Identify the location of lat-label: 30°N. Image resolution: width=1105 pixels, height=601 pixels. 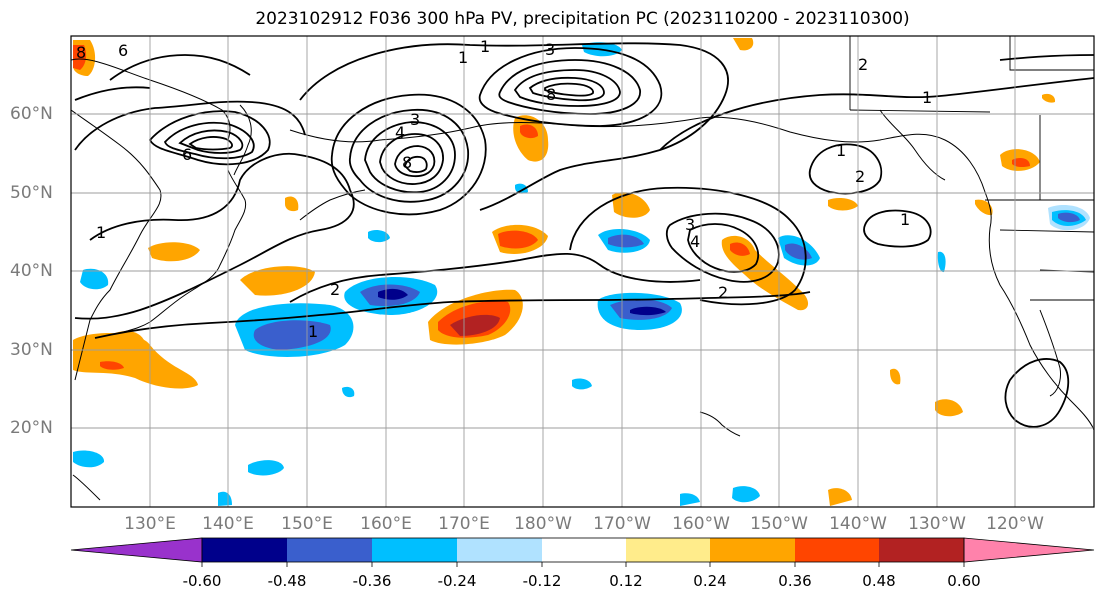
(31, 350).